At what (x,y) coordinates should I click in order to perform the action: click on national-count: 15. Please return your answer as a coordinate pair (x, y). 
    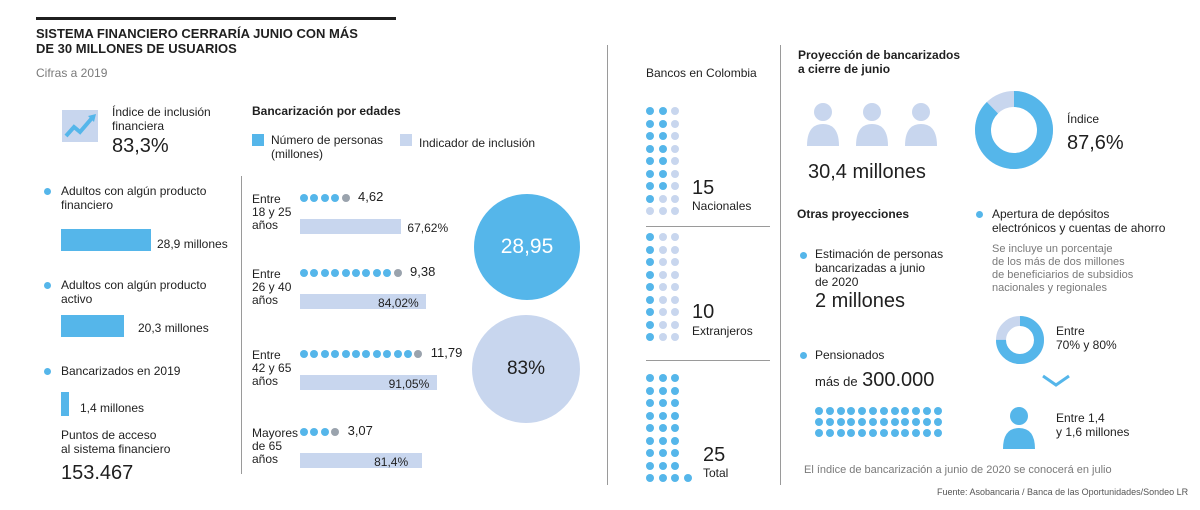
    Looking at the image, I should click on (703, 188).